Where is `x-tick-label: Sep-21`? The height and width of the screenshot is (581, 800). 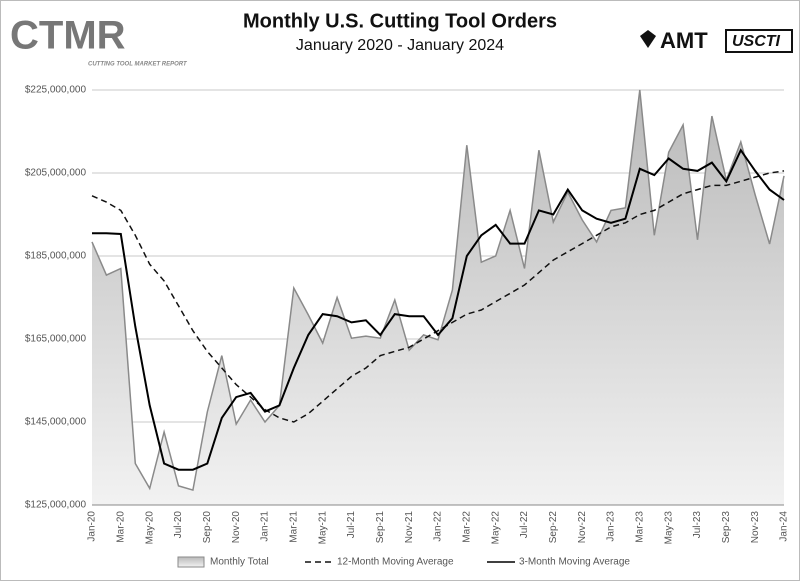 x-tick-label: Sep-21 is located at coordinates (380, 527).